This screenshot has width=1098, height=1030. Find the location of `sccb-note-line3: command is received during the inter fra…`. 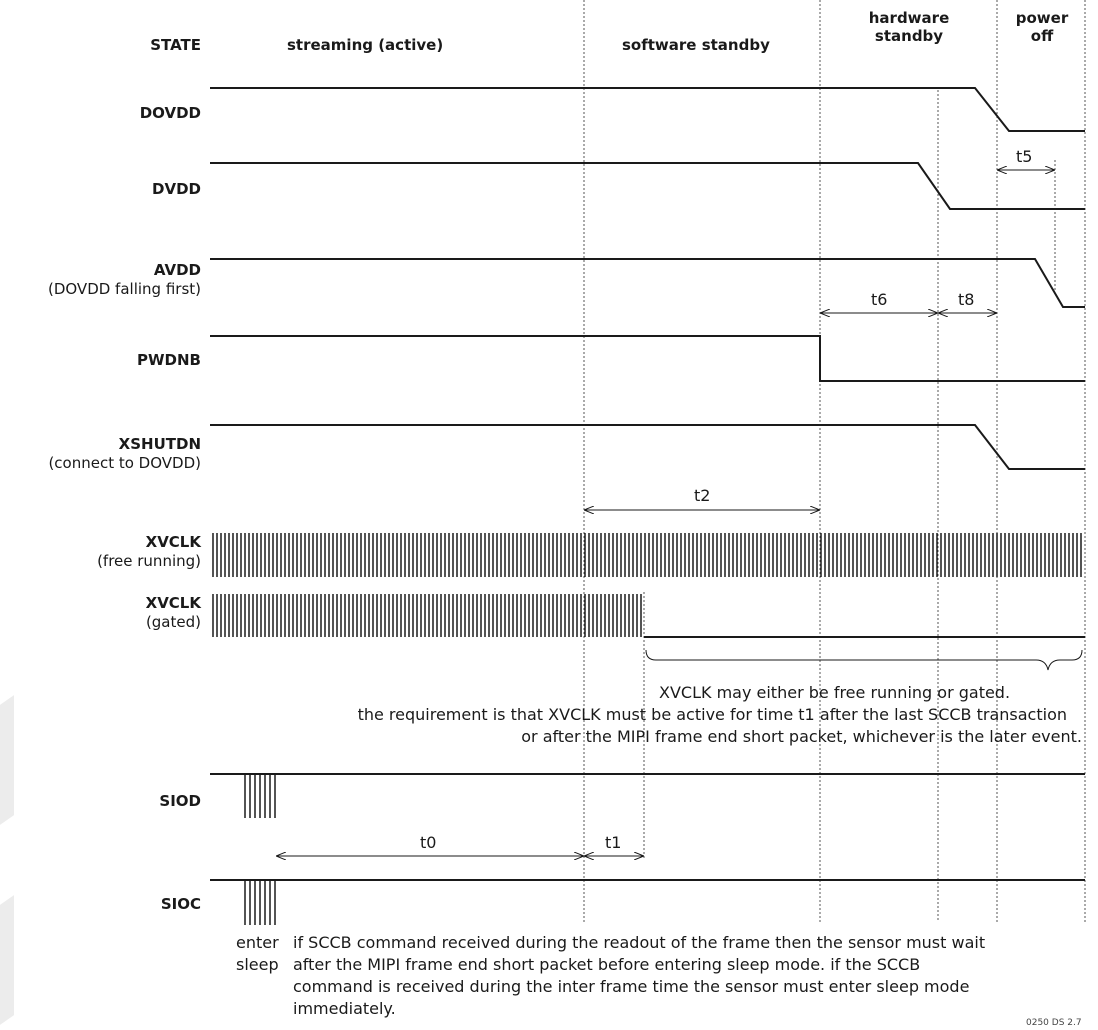

sccb-note-line3: command is received during the inter fra… is located at coordinates (631, 986).